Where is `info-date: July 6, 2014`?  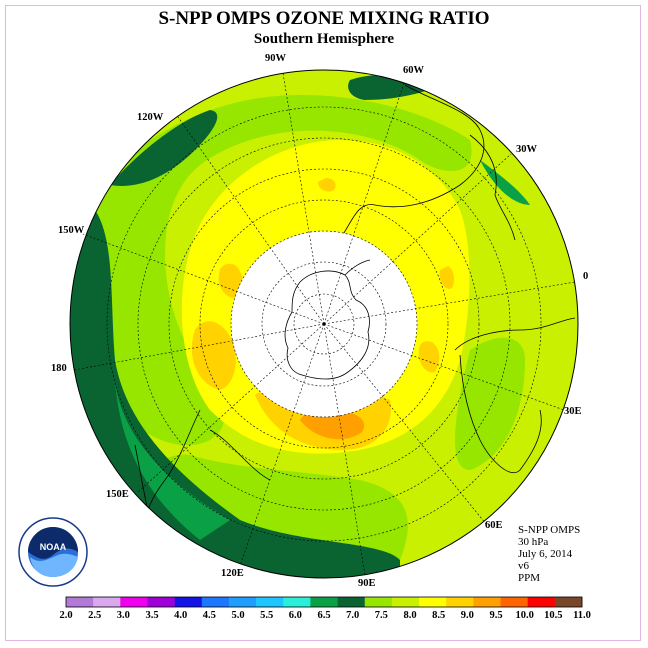
info-date: July 6, 2014 is located at coordinates (545, 554).